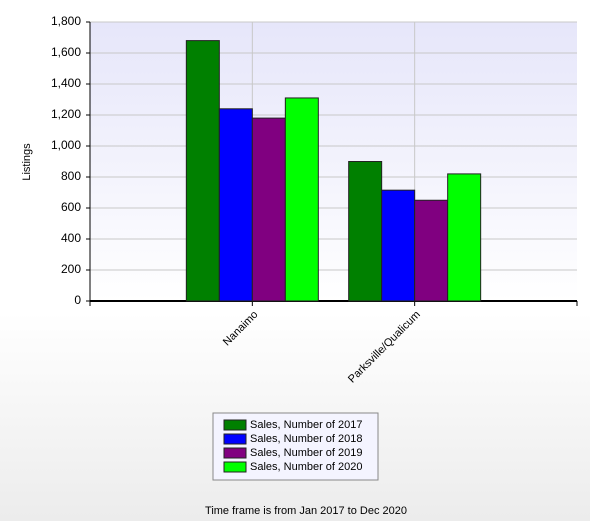 The height and width of the screenshot is (521, 590). What do you see at coordinates (66, 52) in the screenshot?
I see `y-tick-label: 1,600` at bounding box center [66, 52].